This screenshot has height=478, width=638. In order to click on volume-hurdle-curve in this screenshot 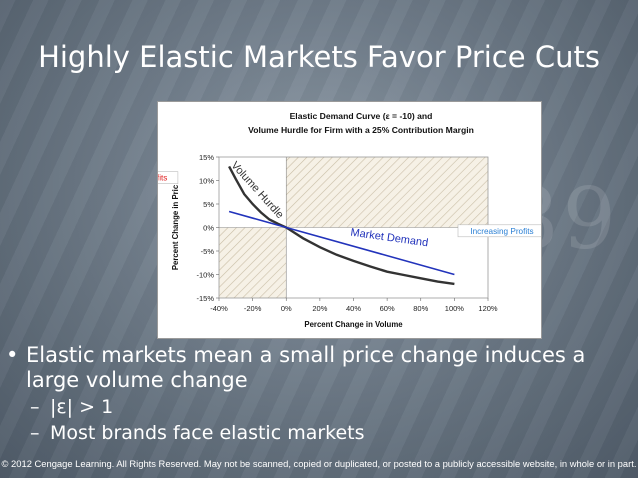, I will do `click(341, 225)`.